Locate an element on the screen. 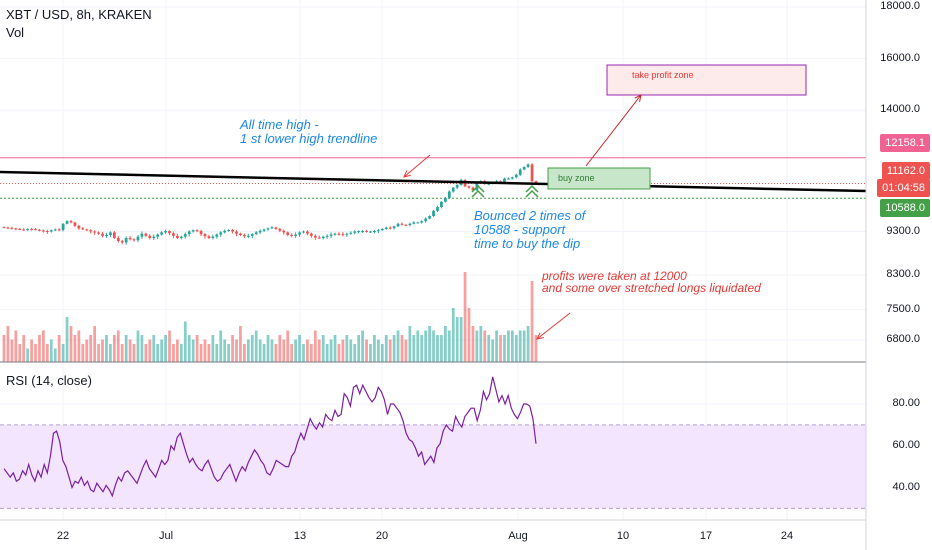 Image resolution: width=932 pixels, height=550 pixels. symbol-title: XBT / USD, 8h, KRAKEN is located at coordinates (79, 14).